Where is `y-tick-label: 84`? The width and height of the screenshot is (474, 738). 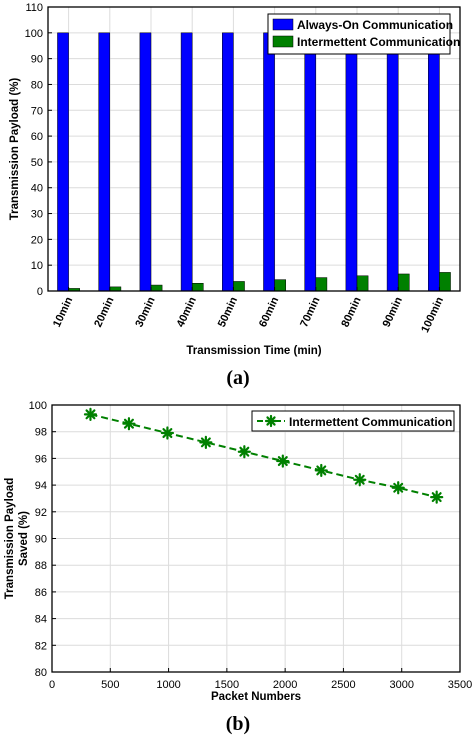
y-tick-label: 84 is located at coordinates (41, 620).